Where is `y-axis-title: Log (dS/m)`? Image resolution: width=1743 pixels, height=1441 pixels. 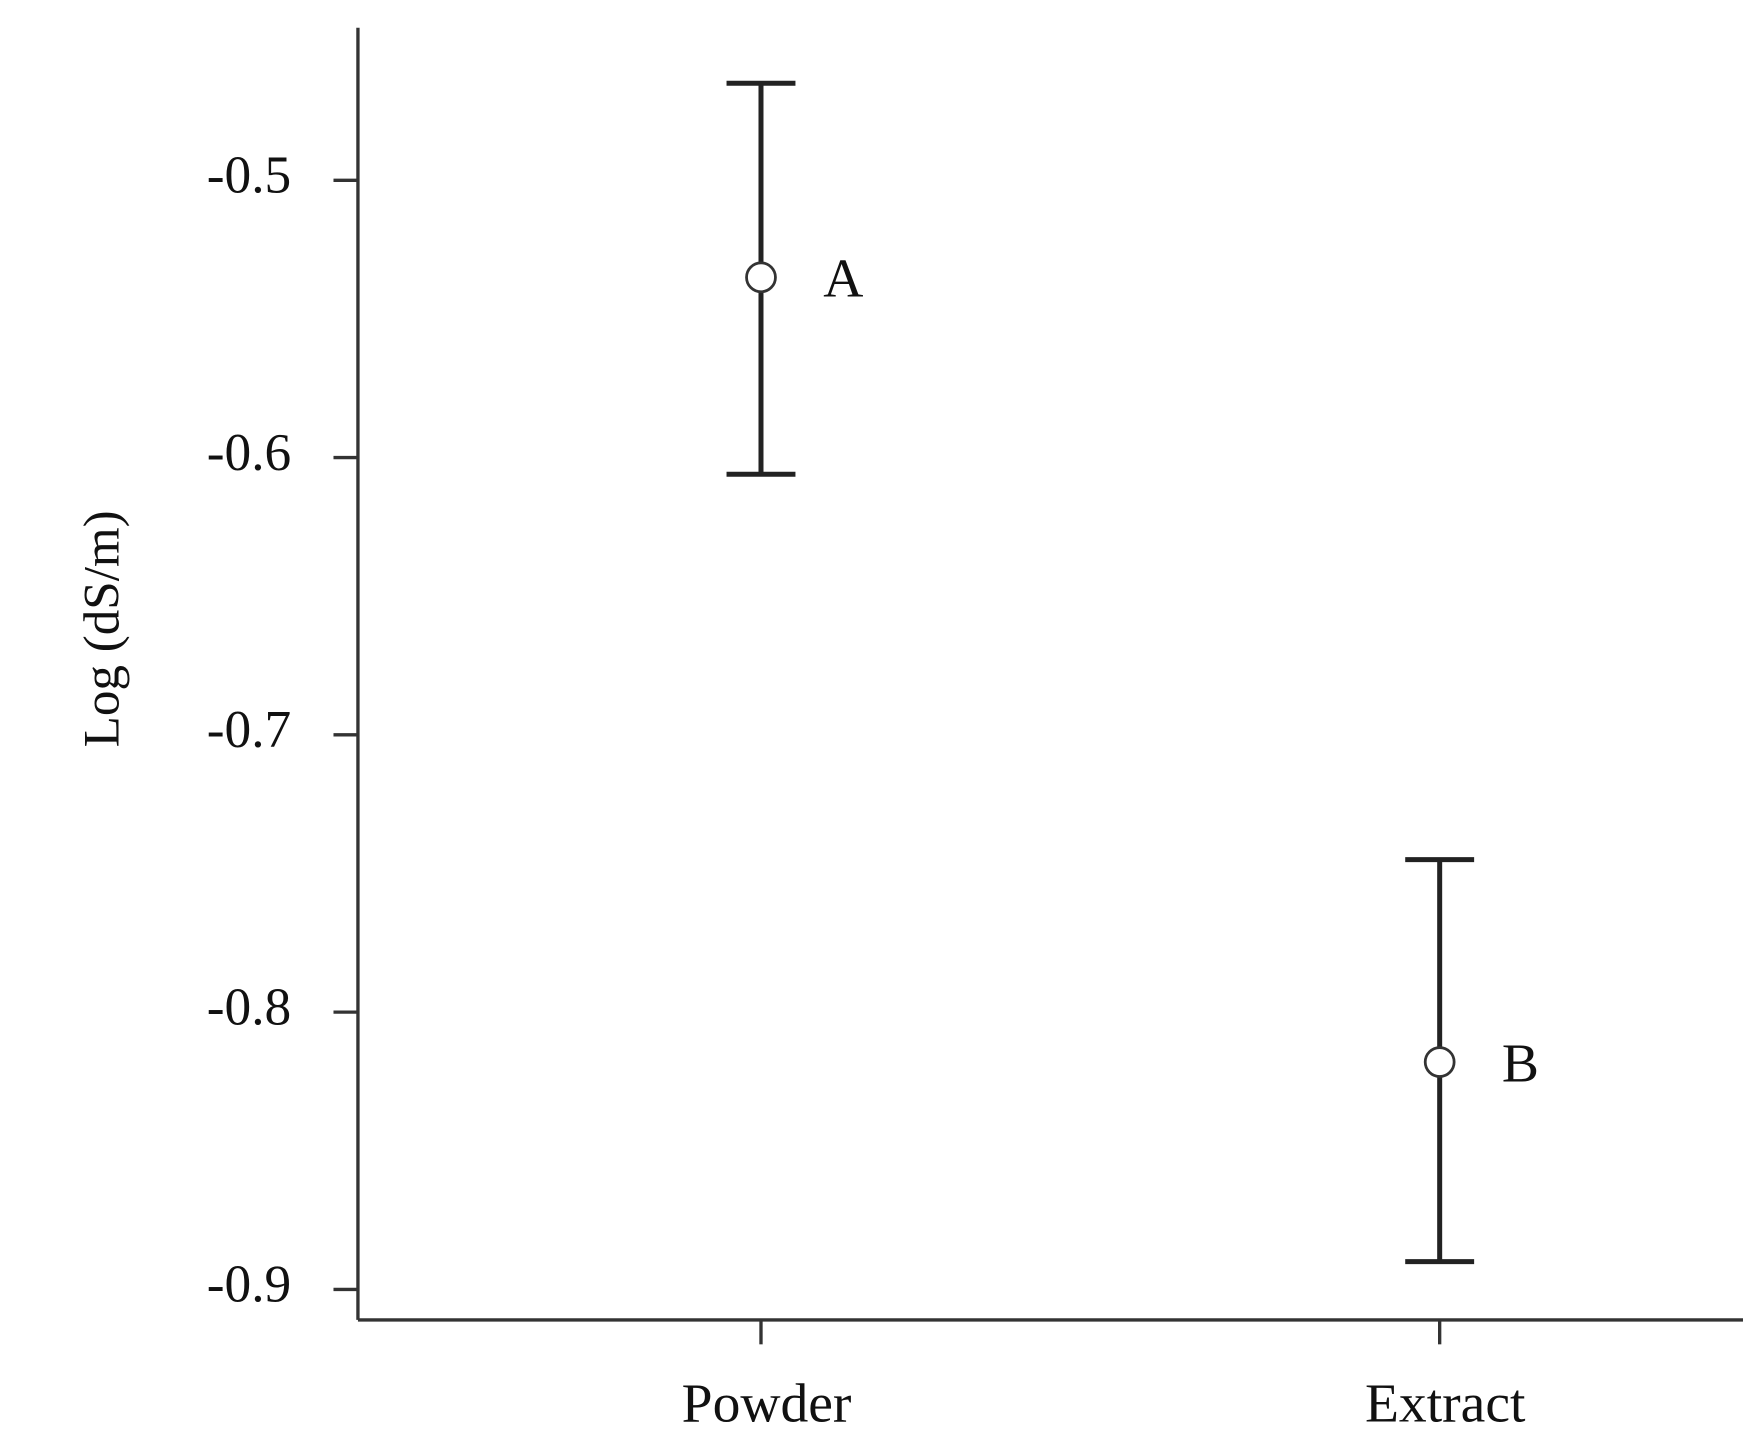
y-axis-title: Log (dS/m) is located at coordinates (101, 628).